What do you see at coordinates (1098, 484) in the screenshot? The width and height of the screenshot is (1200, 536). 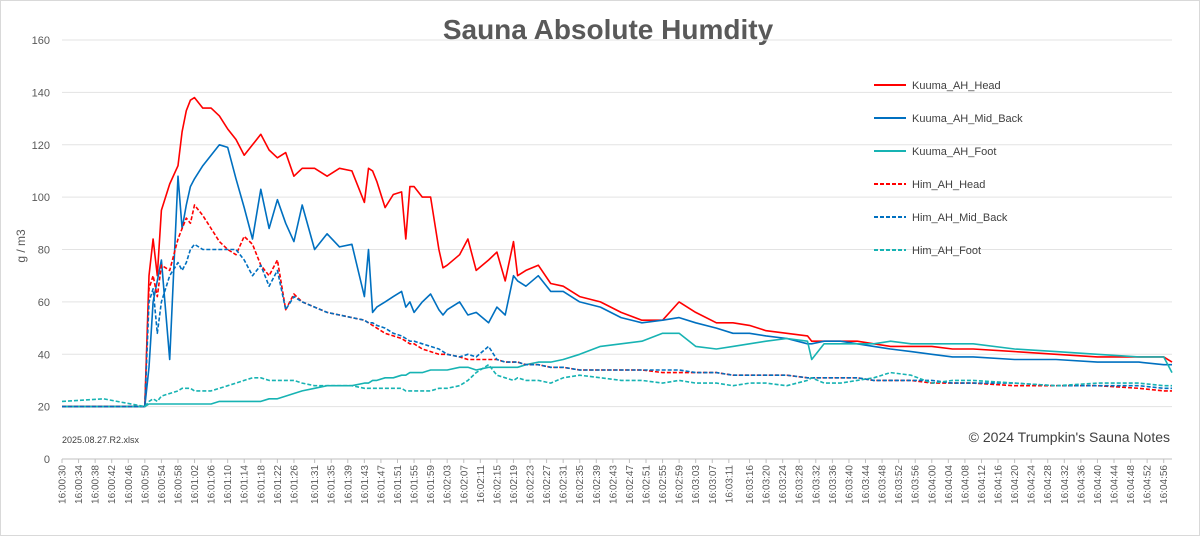 I see `x-tick-label: 16:04:40` at bounding box center [1098, 484].